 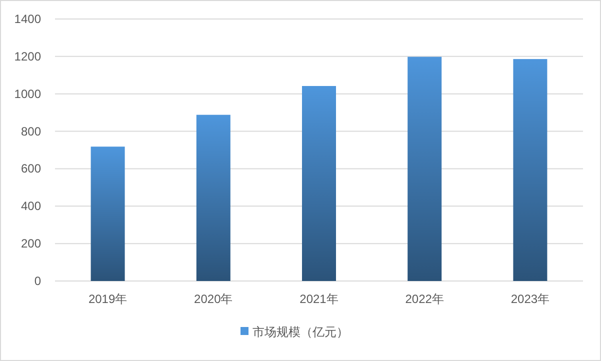 I want to click on y-tick-label: 400, so click(x=31, y=206).